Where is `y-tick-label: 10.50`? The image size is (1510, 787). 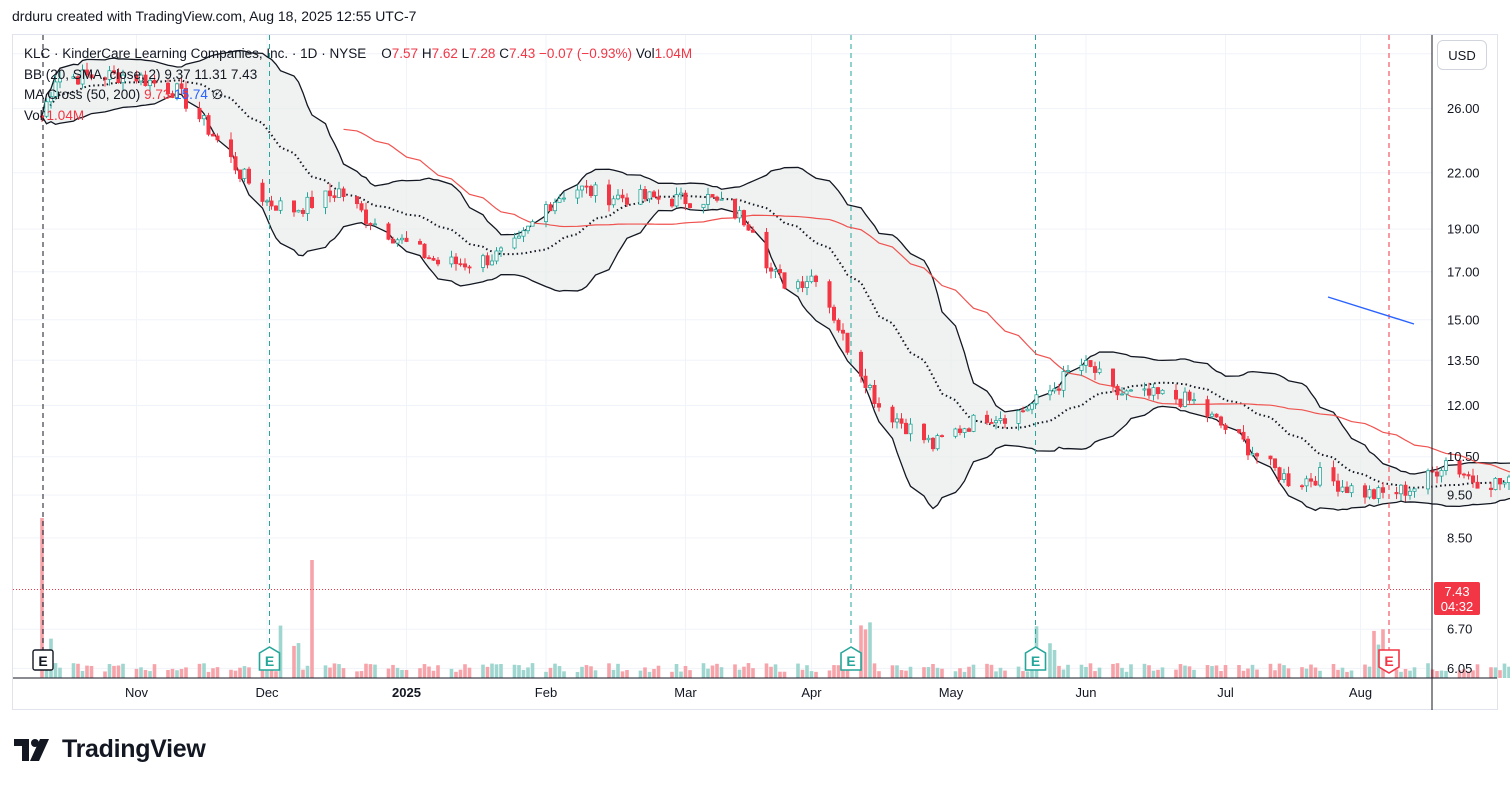
y-tick-label: 10.50 is located at coordinates (1463, 456).